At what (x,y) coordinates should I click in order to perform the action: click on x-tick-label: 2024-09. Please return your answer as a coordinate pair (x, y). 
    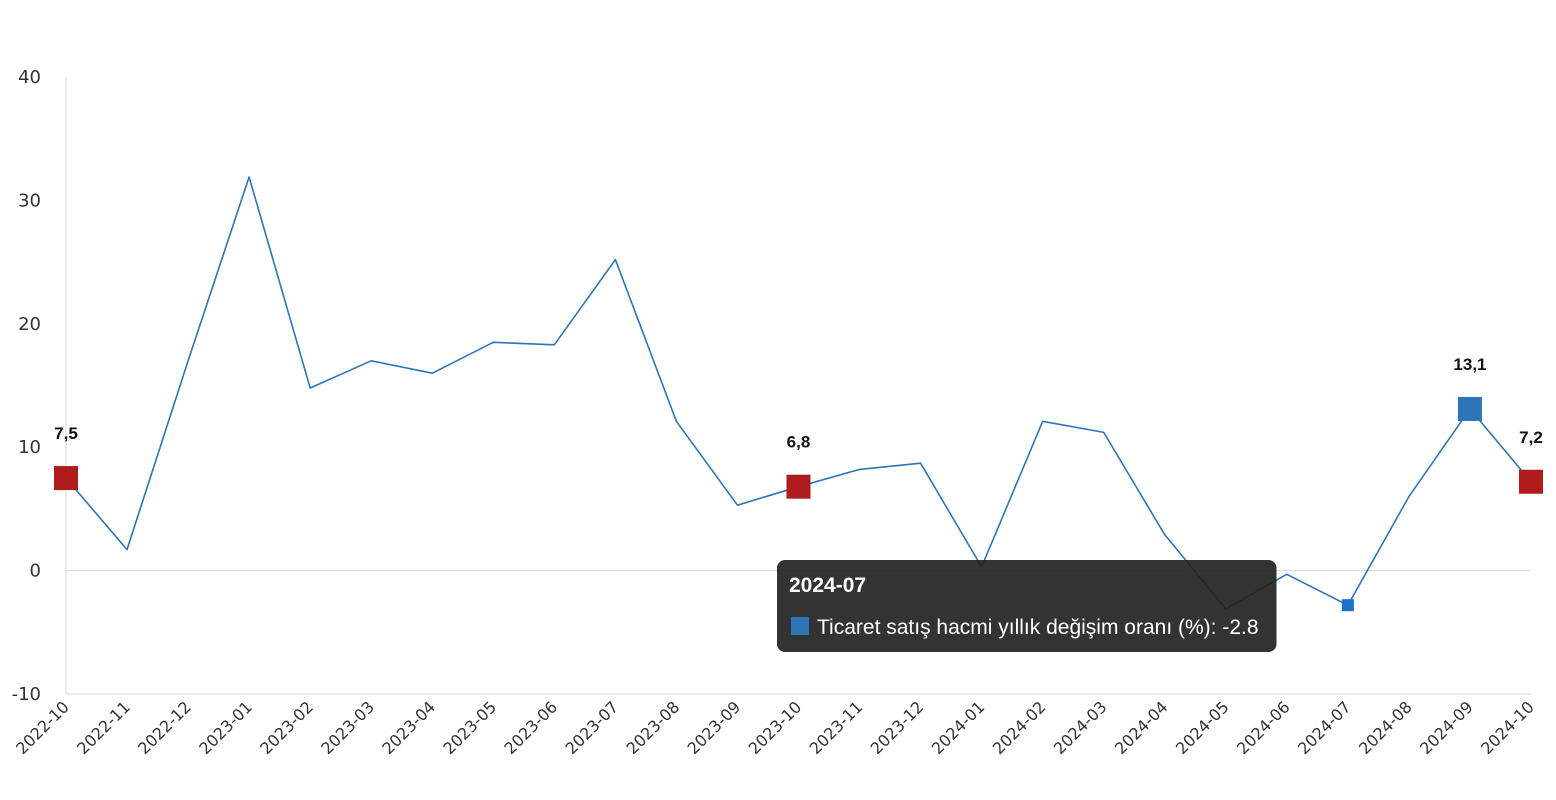
    Looking at the image, I should click on (1446, 727).